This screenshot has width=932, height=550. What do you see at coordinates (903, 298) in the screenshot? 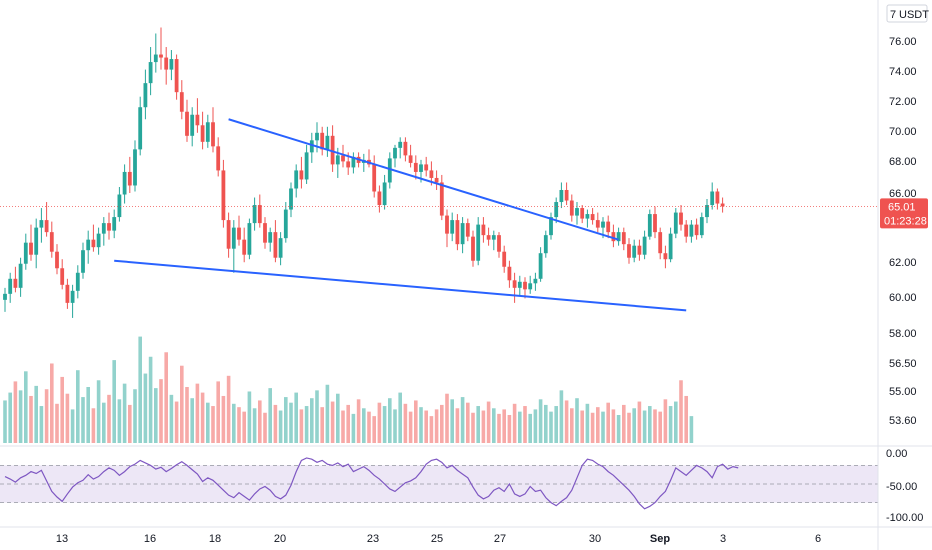
I see `price-tick-label: 60.00` at bounding box center [903, 298].